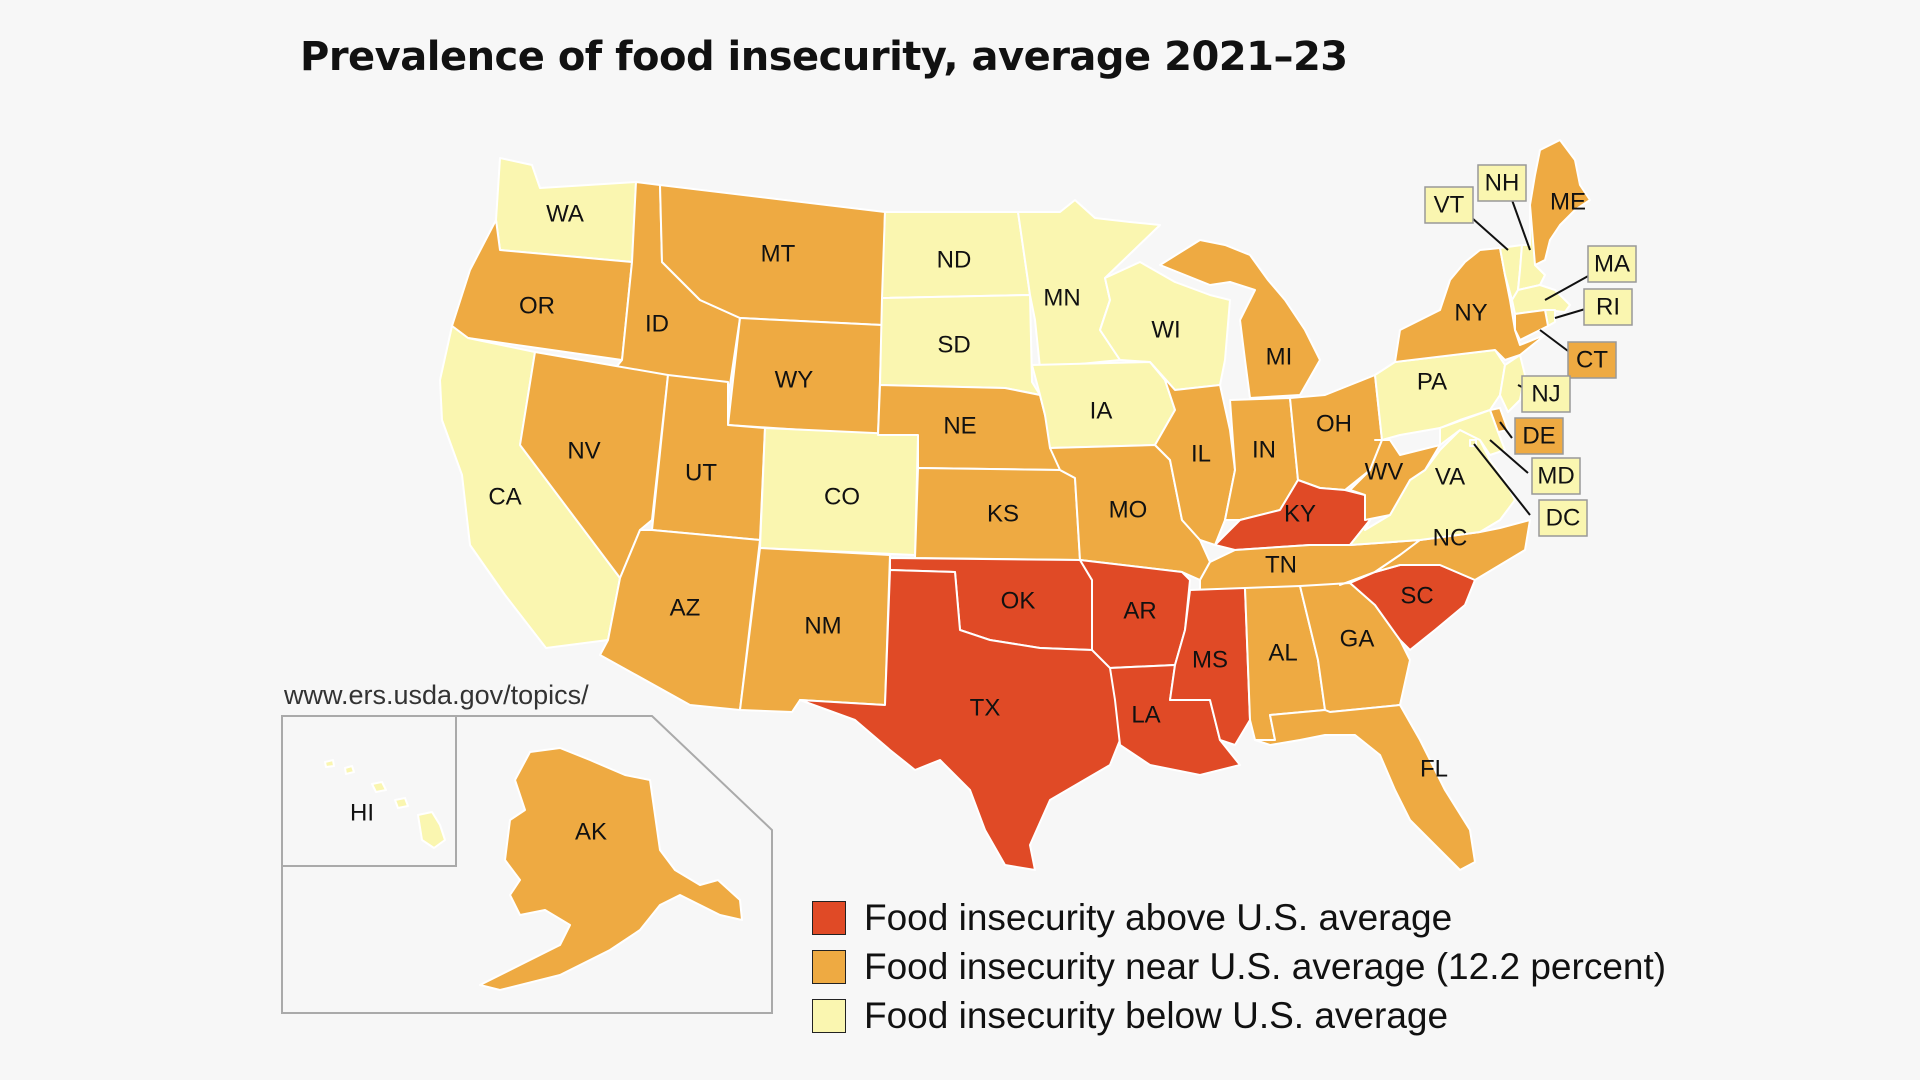  I want to click on state-ak, so click(611, 869).